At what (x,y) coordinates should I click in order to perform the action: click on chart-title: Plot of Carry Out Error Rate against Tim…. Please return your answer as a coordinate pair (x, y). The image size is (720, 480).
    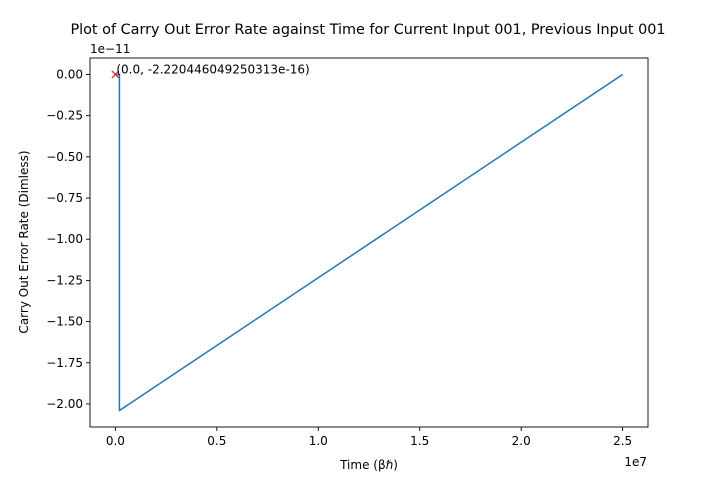
    Looking at the image, I should click on (367, 30).